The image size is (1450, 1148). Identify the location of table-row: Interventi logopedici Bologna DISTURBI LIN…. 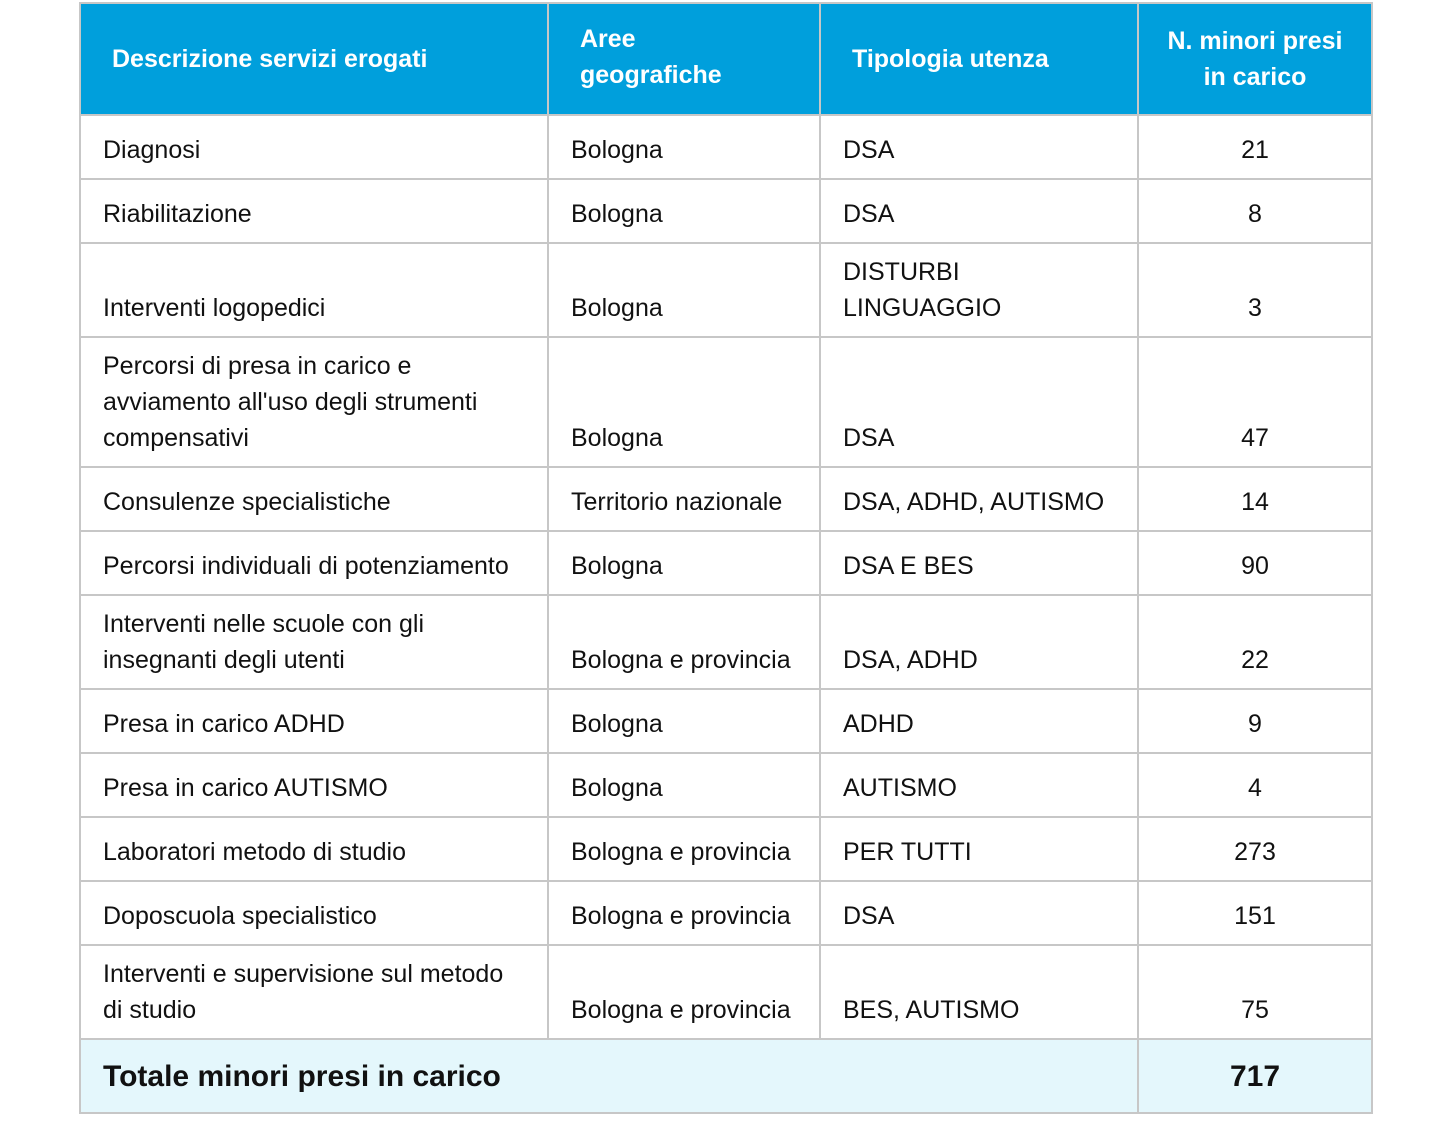
(726, 290).